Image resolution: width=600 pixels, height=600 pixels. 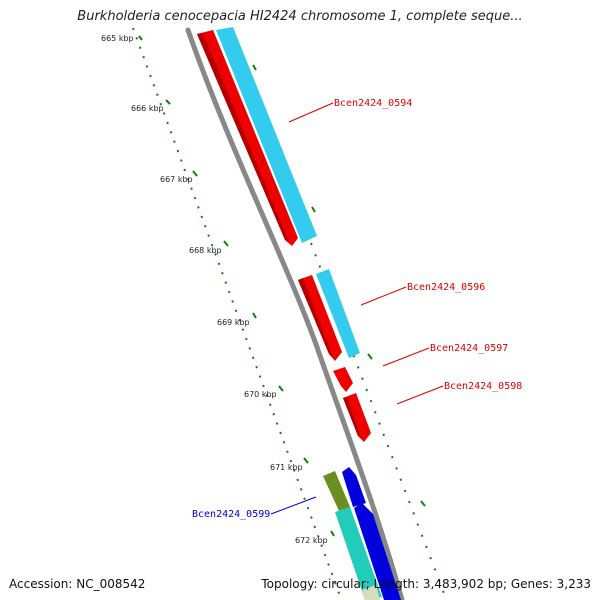 What do you see at coordinates (231, 514) in the screenshot?
I see `gene-label: Bcen2424_0599` at bounding box center [231, 514].